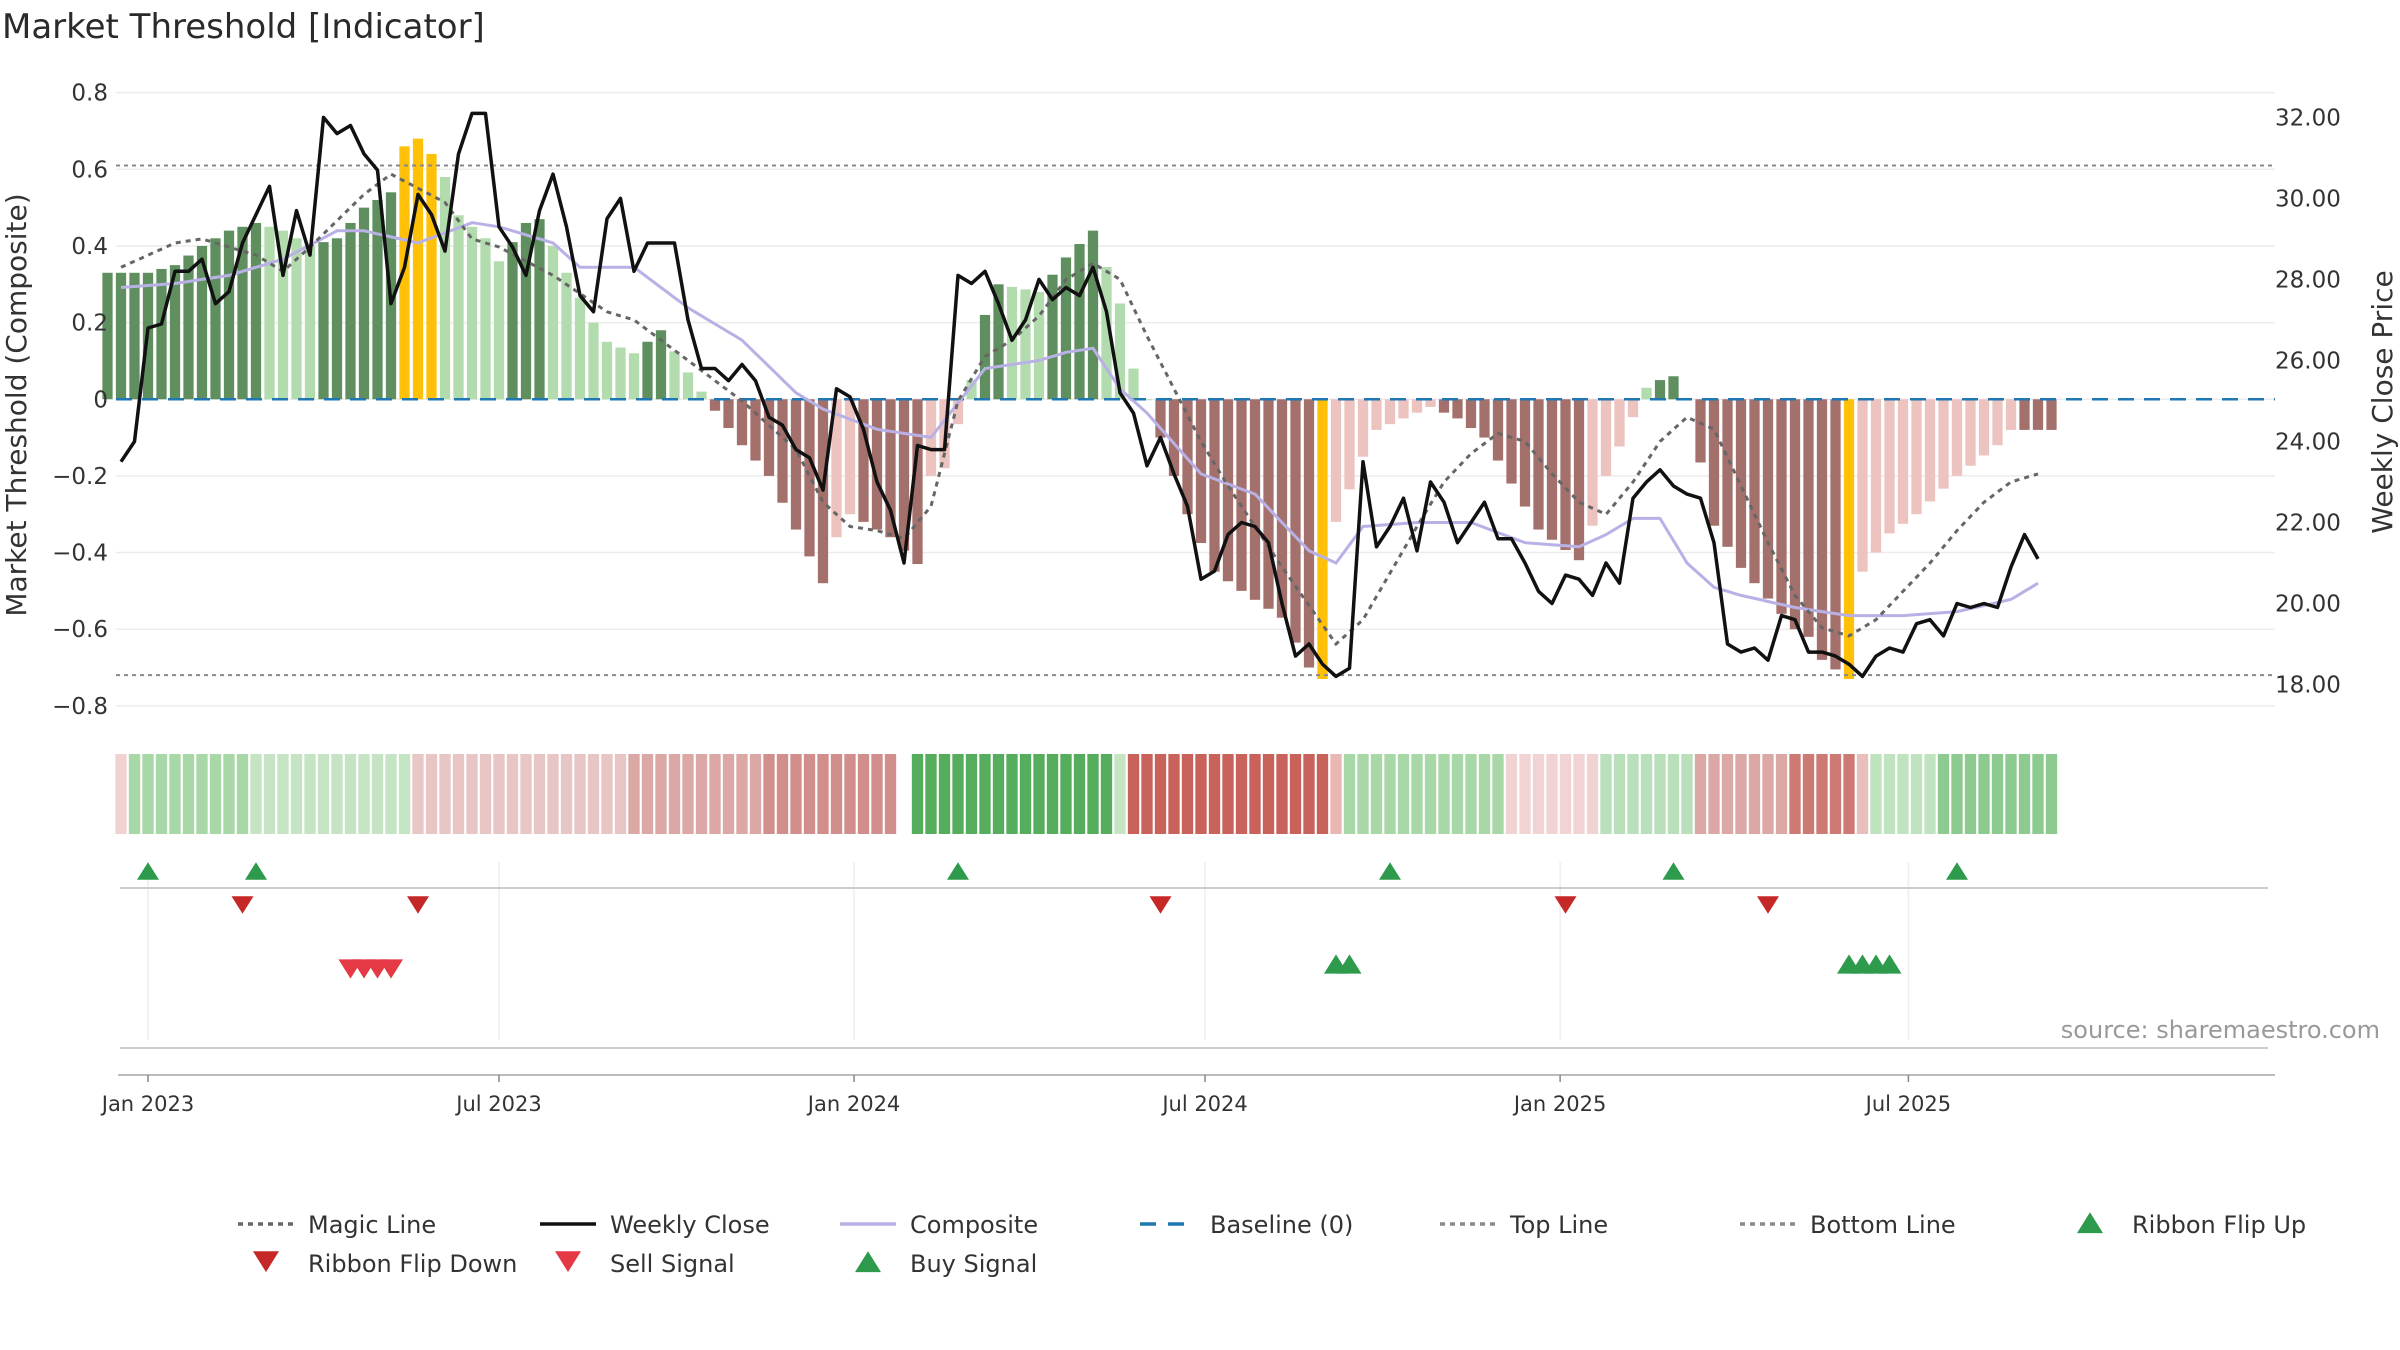  Describe the element at coordinates (89, 170) in the screenshot. I see `left-tick-label: 0.6` at that location.